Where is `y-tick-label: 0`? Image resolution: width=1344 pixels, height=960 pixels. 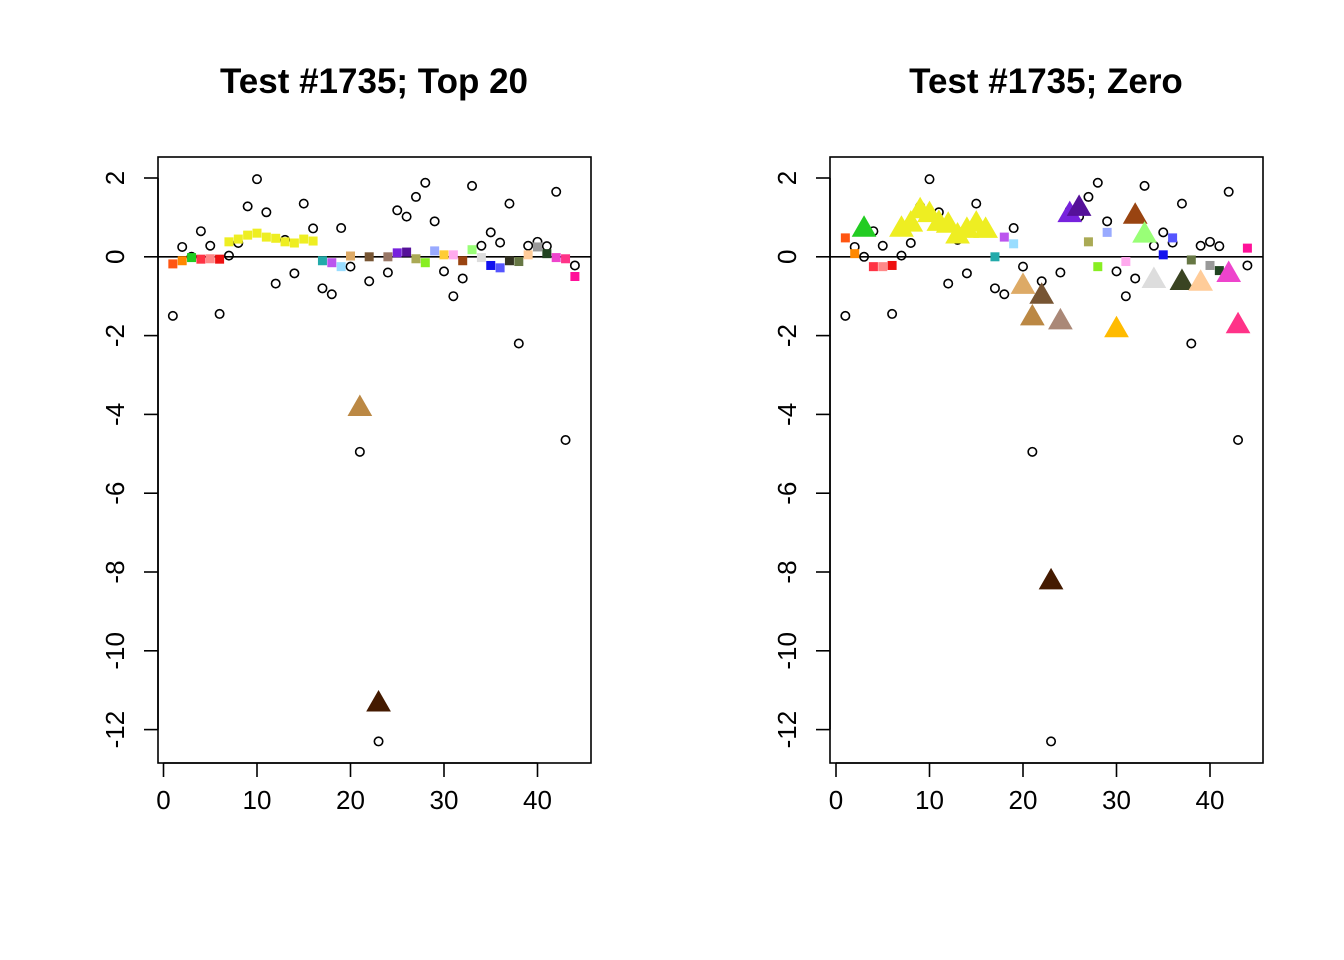 y-tick-label: 0 is located at coordinates (787, 257).